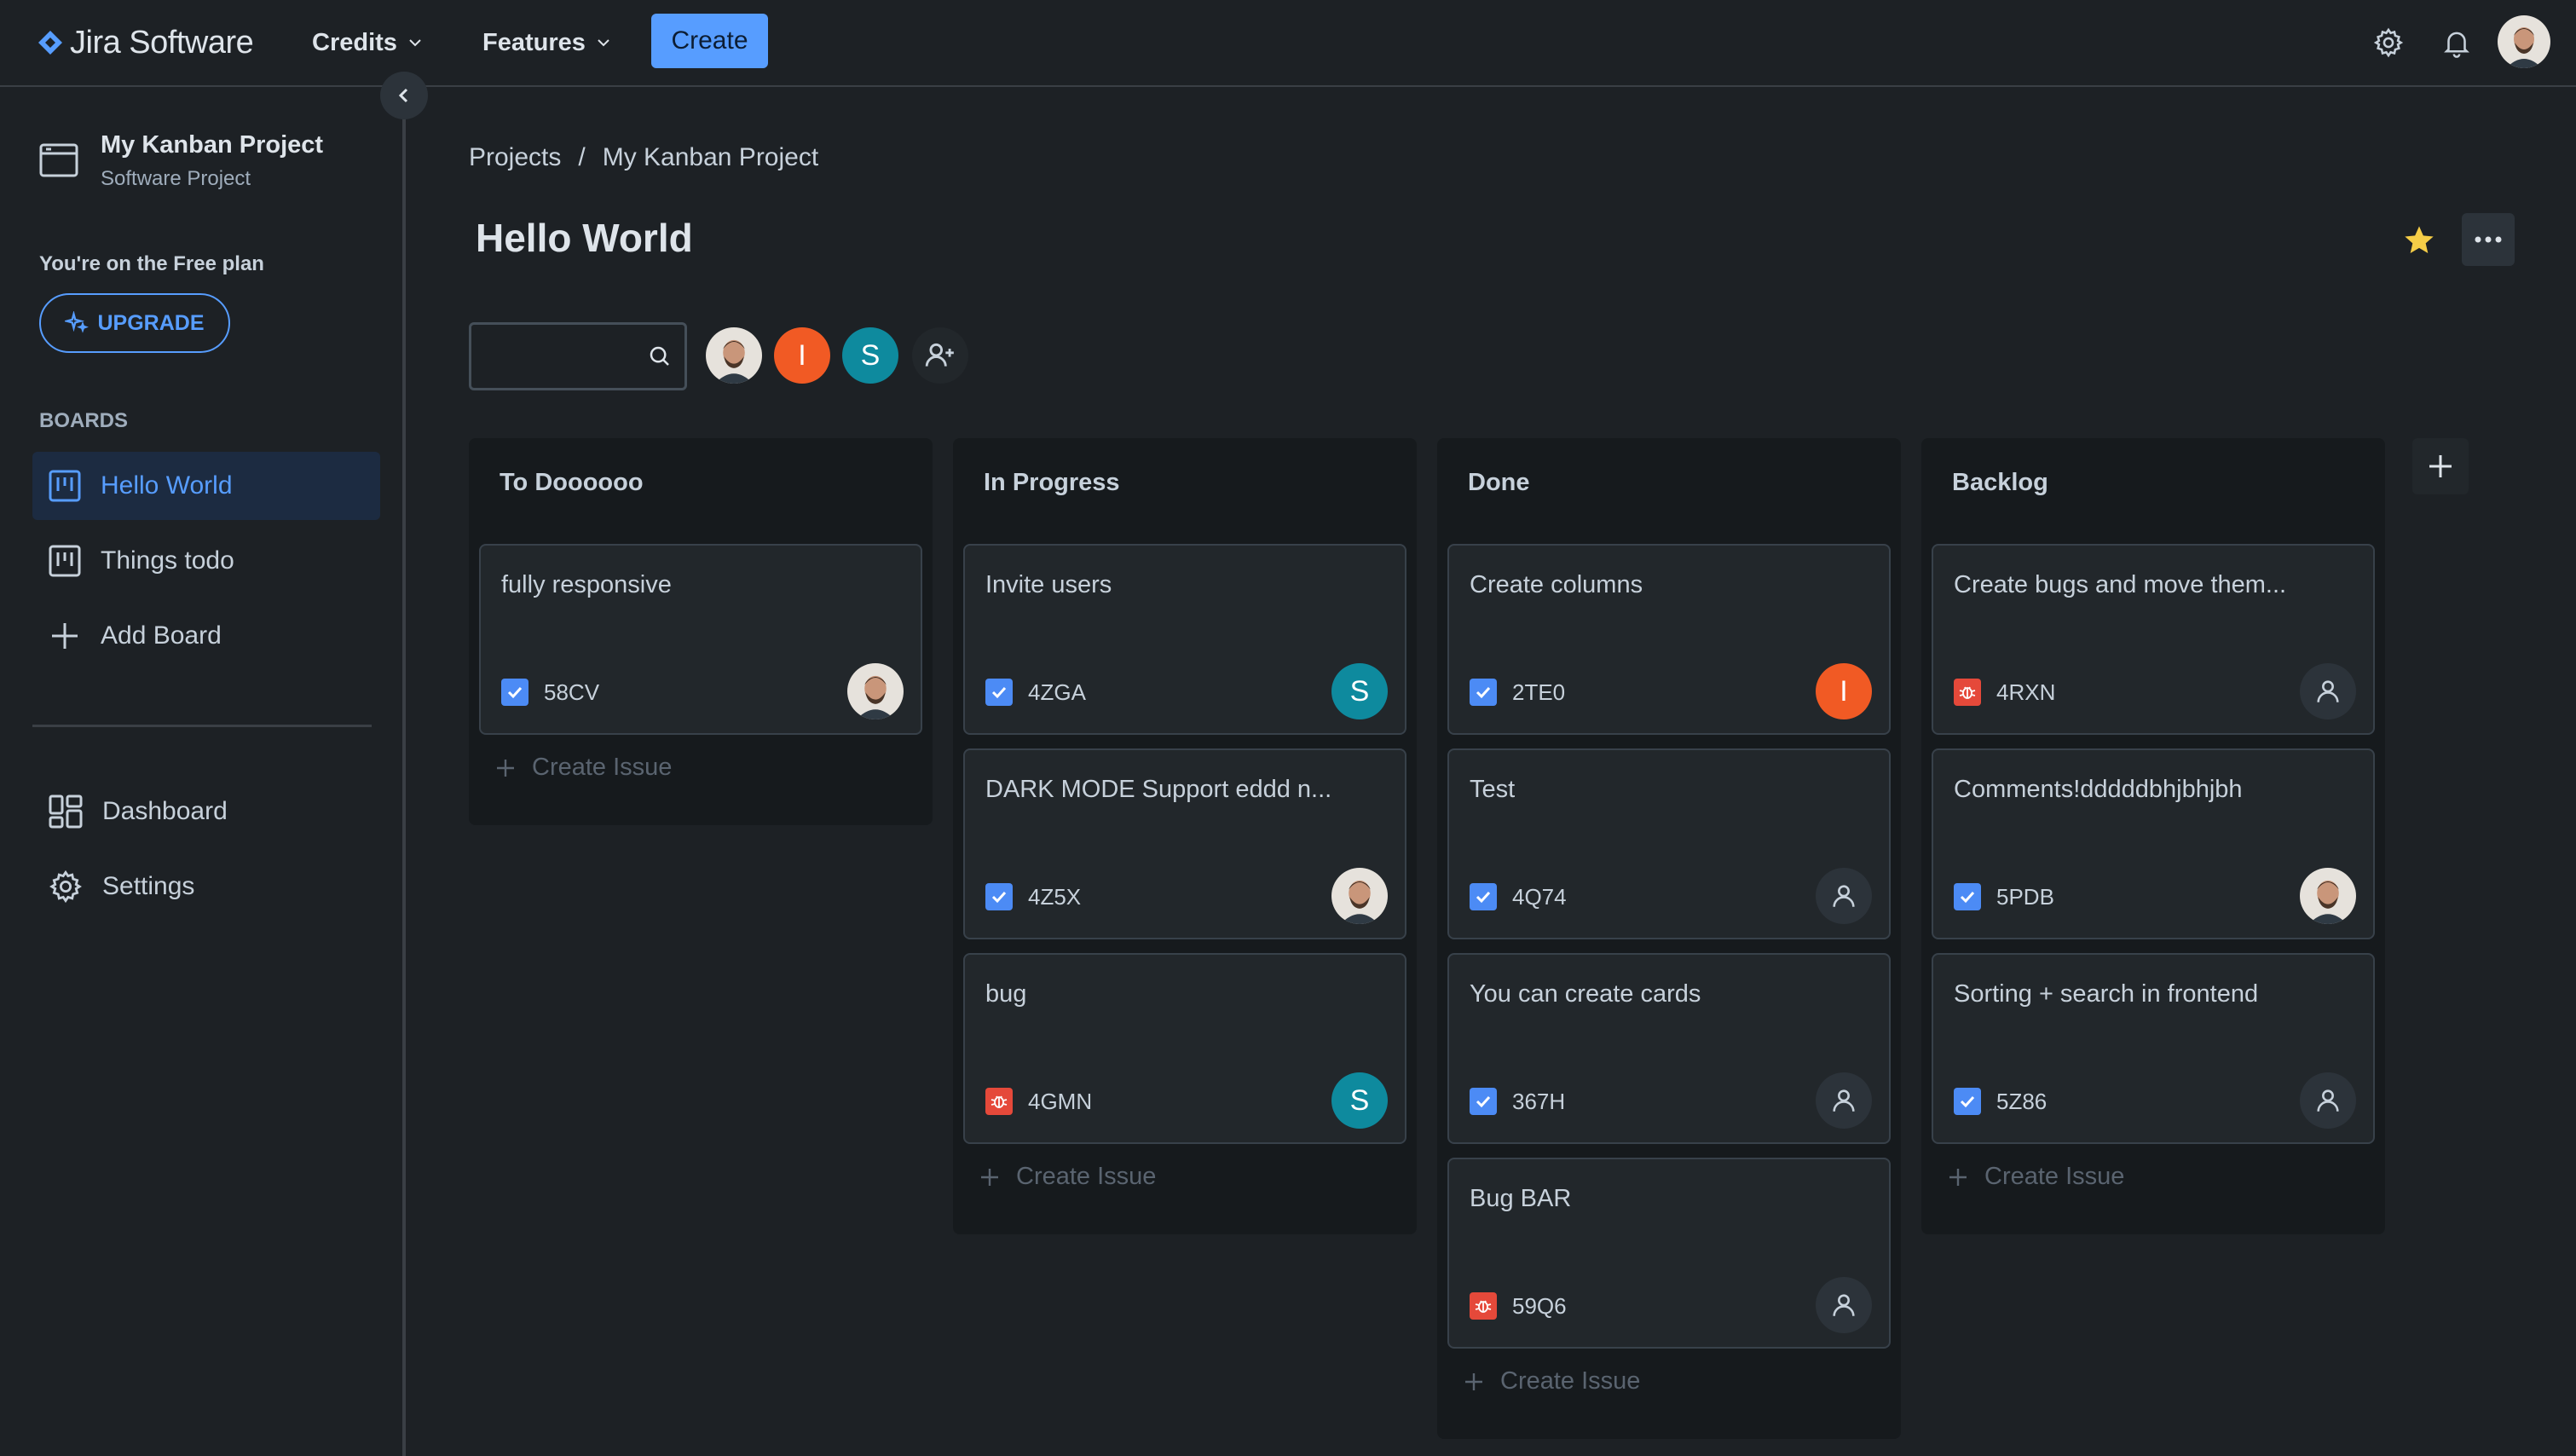 The width and height of the screenshot is (2576, 1456). What do you see at coordinates (1669, 639) in the screenshot?
I see `issue-card: Create columns 2TE0 I` at bounding box center [1669, 639].